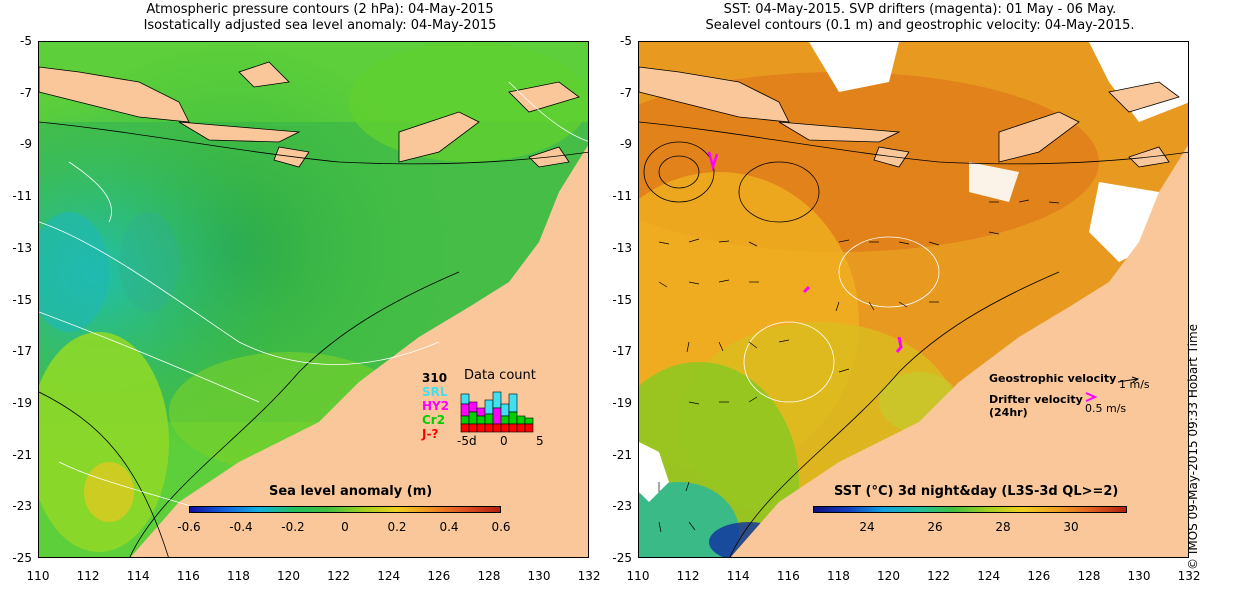  I want to click on left-colorbar-title: Sea level anomaly (m), so click(351, 491).